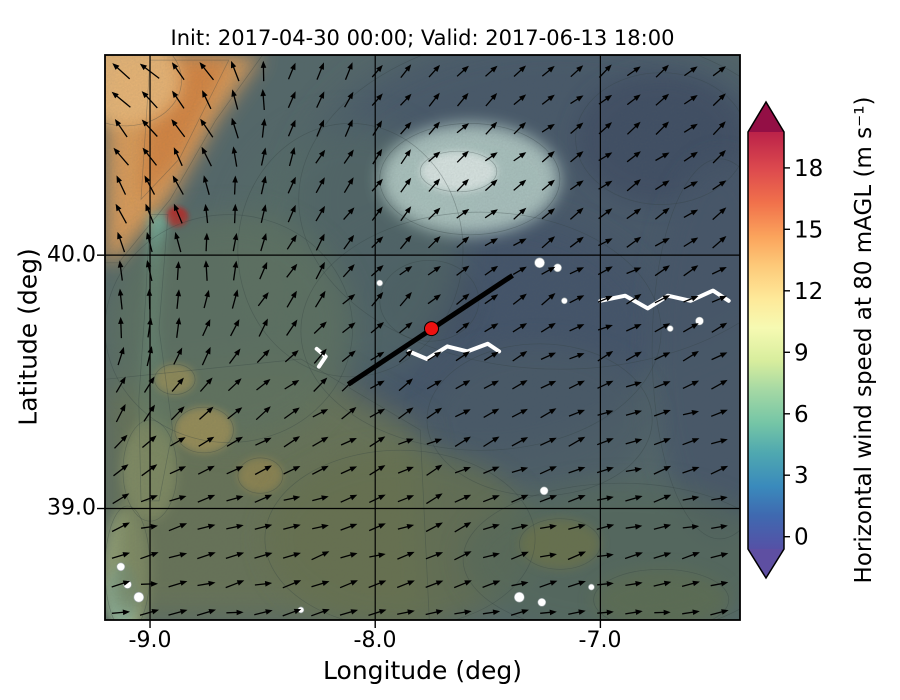  What do you see at coordinates (801, 476) in the screenshot?
I see `colorbar-tick-label: 3` at bounding box center [801, 476].